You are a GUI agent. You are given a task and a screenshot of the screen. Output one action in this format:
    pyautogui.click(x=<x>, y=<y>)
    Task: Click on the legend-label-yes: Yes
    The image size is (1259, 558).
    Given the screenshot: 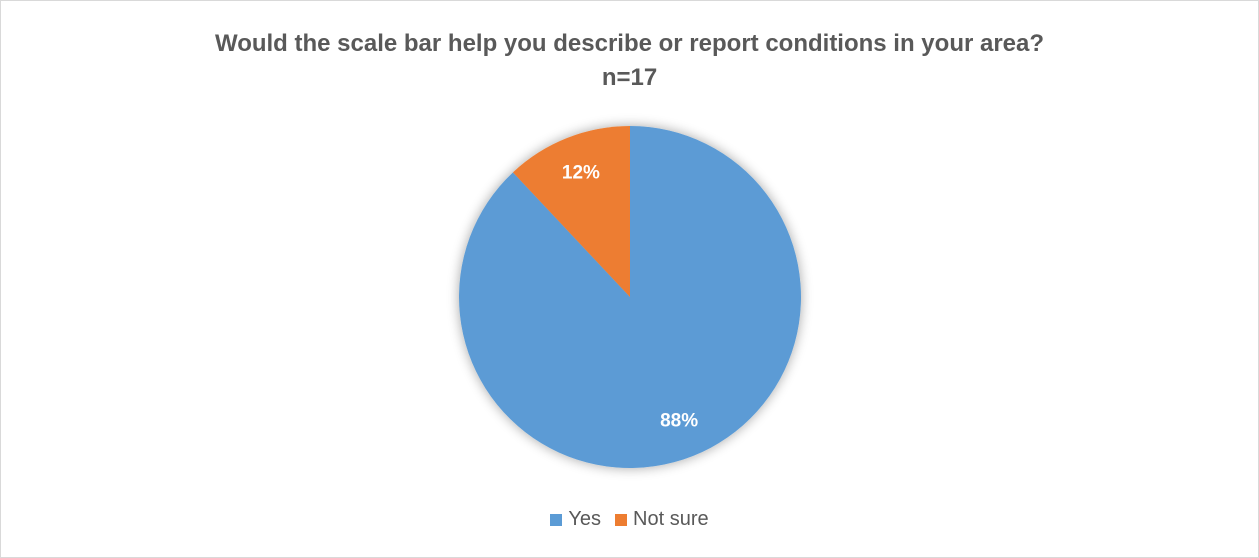 What is the action you would take?
    pyautogui.click(x=585, y=519)
    